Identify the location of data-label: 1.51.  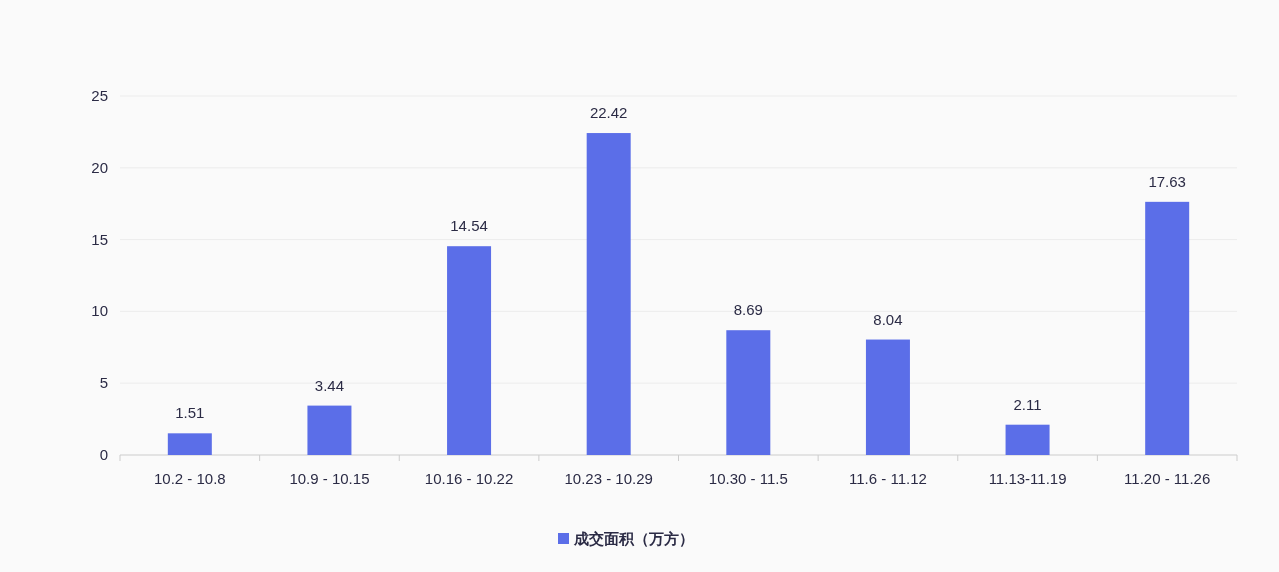
(190, 413).